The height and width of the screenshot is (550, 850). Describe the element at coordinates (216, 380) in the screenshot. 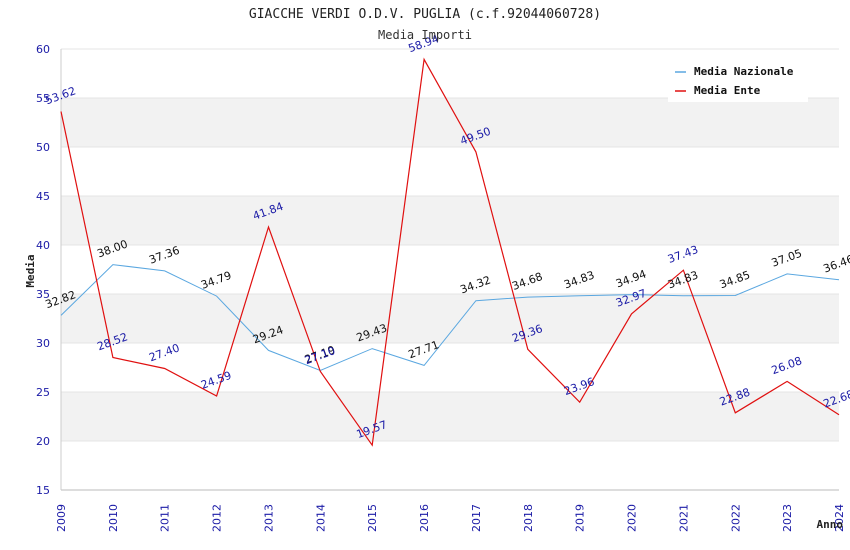

I see `data-label-ente: 24.59` at that location.